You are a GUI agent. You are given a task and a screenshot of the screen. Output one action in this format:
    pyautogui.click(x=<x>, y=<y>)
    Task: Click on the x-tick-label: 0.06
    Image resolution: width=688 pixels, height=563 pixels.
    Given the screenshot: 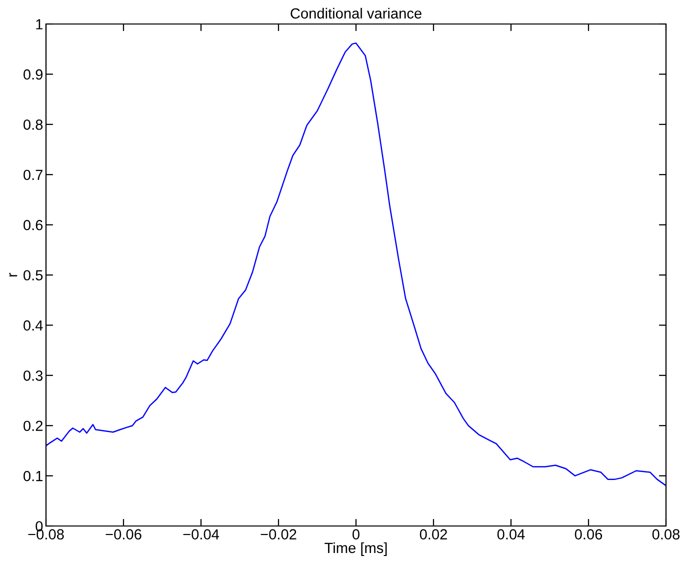 What is the action you would take?
    pyautogui.click(x=588, y=534)
    